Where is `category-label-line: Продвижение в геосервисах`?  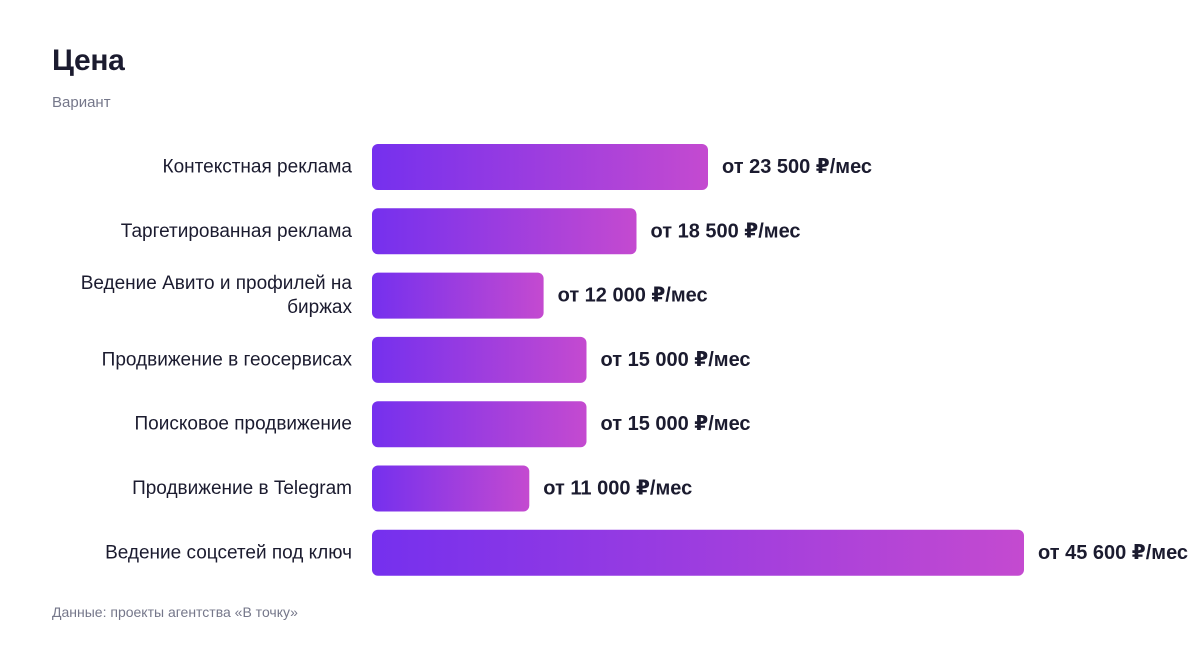
category-label-line: Продвижение в геосервисах is located at coordinates (227, 359).